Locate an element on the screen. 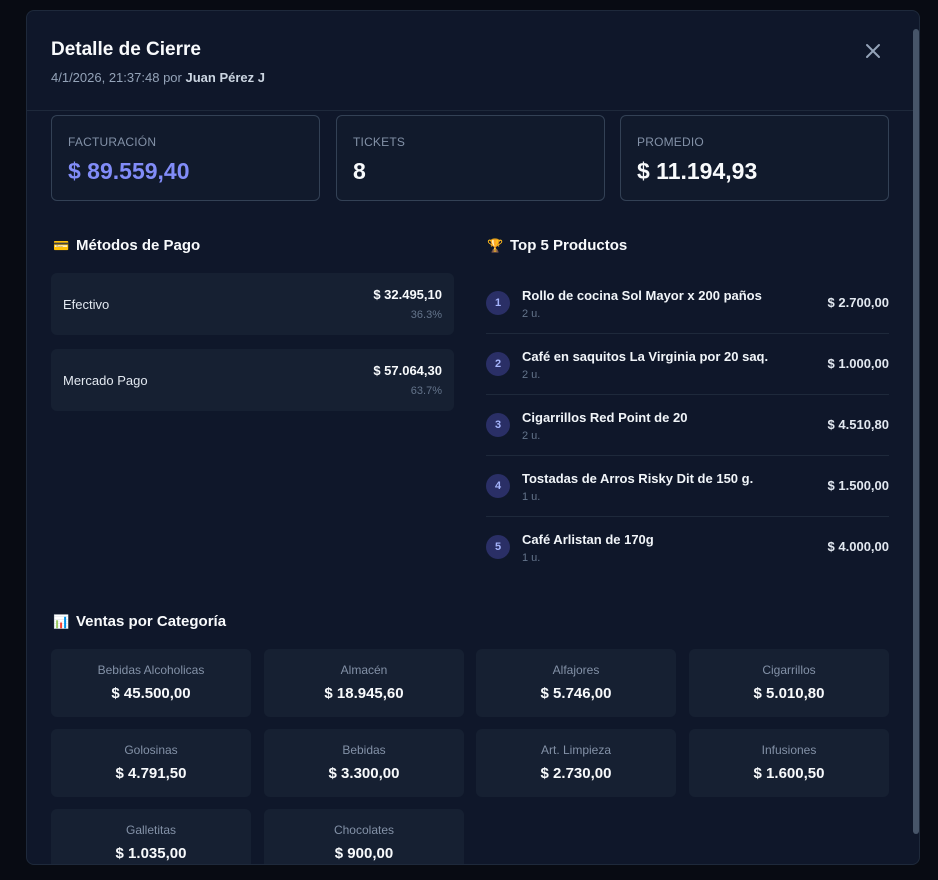 The image size is (938, 880). category-card: Bebidas Alcoholicas $ 45.500,00 is located at coordinates (151, 683).